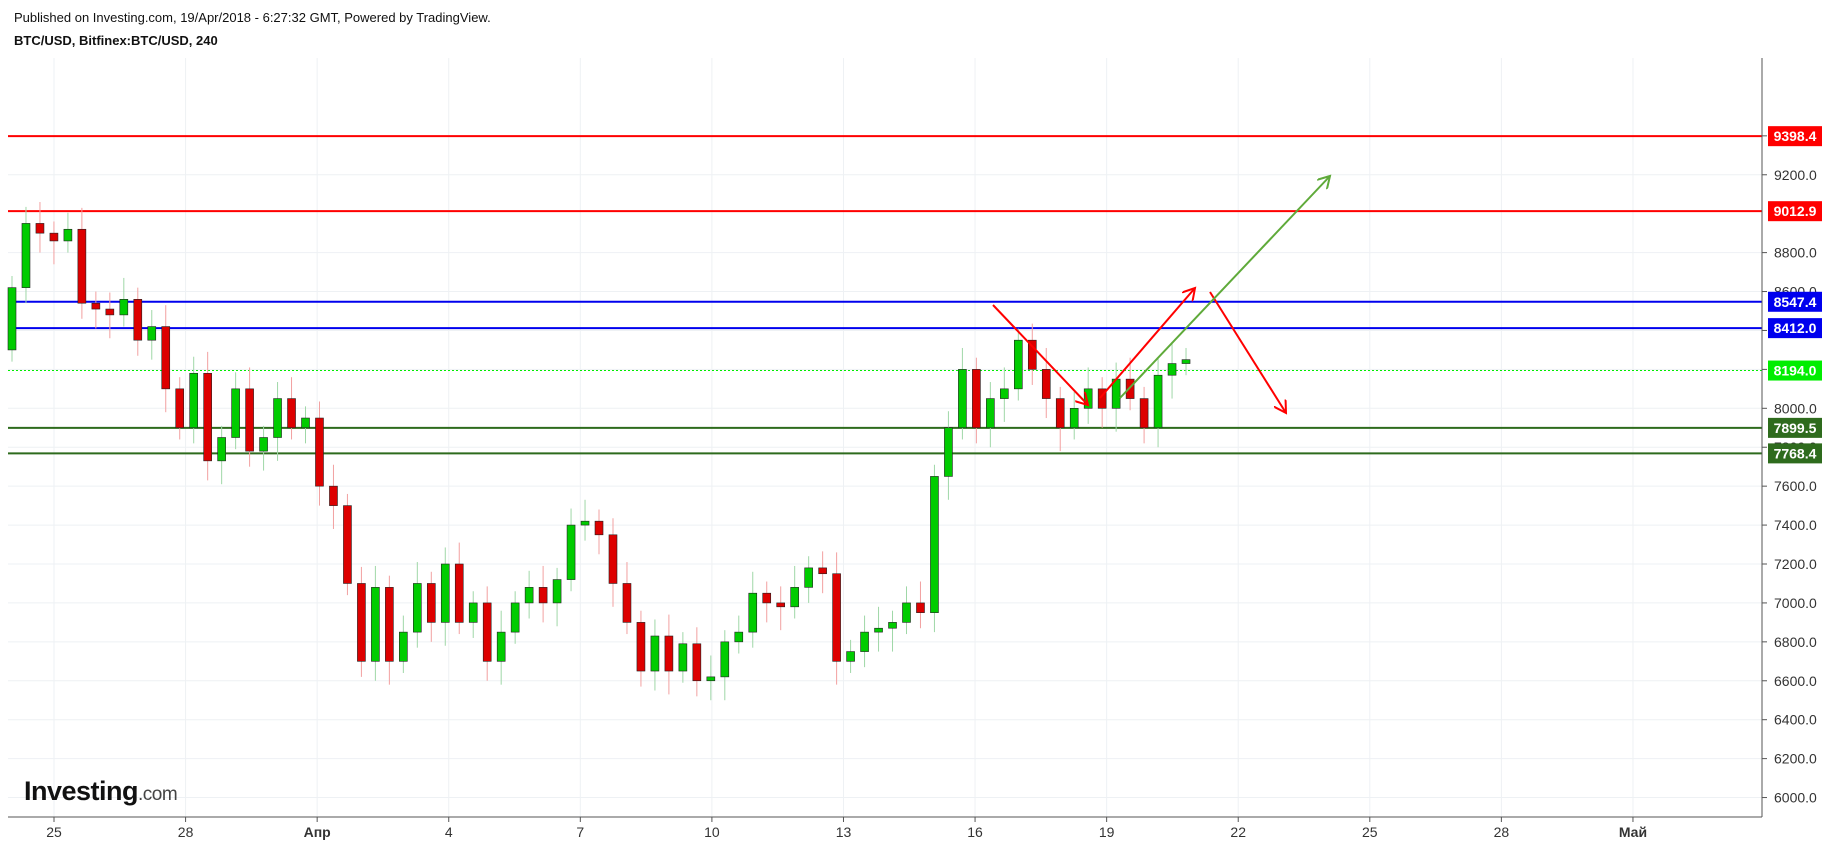 This screenshot has width=1833, height=846. I want to click on forecast-arrows, so click(1161, 294).